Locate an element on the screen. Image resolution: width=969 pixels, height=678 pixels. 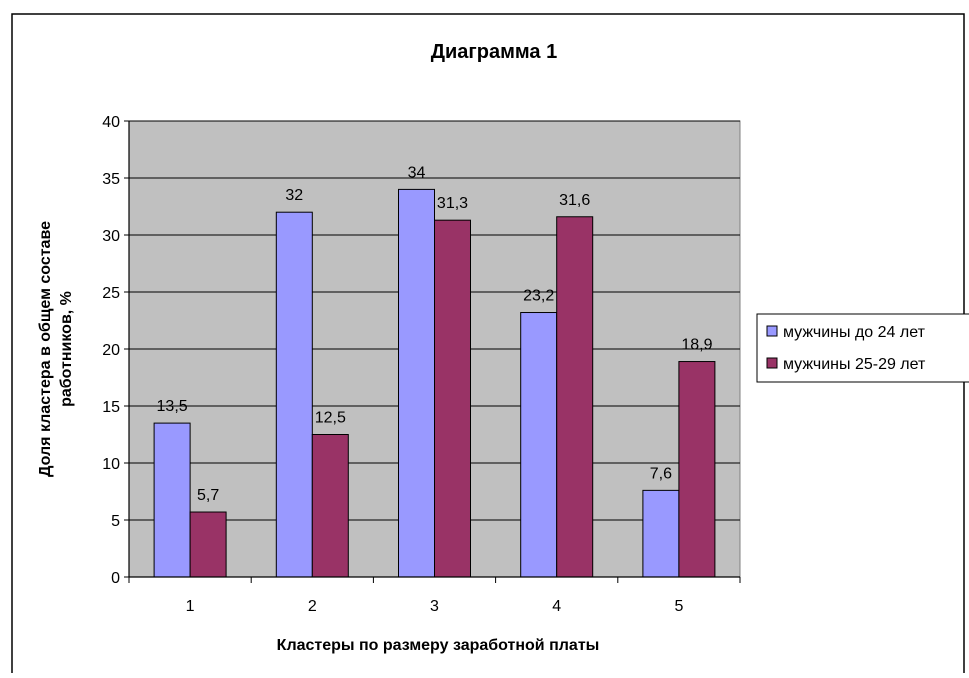
data-label-series-2: 5,7 is located at coordinates (208, 495).